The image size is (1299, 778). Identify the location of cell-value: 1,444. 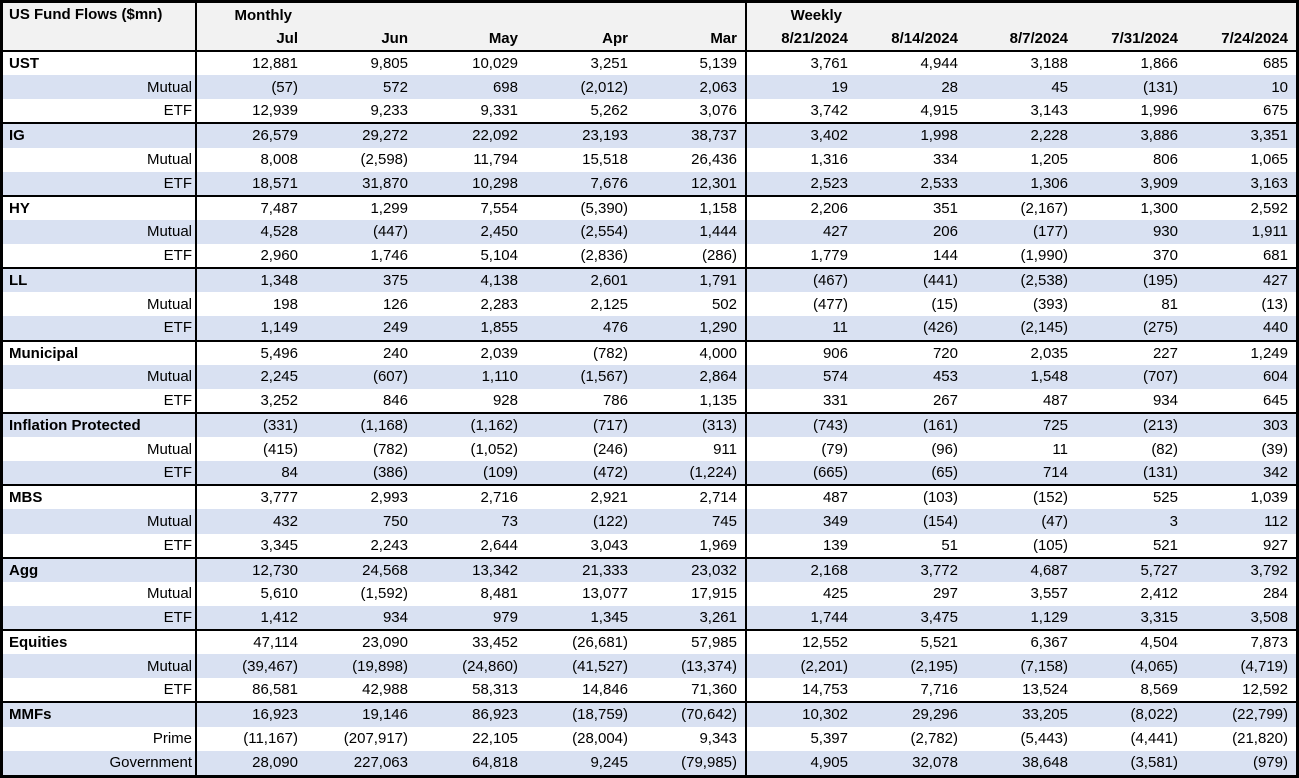
(691, 231).